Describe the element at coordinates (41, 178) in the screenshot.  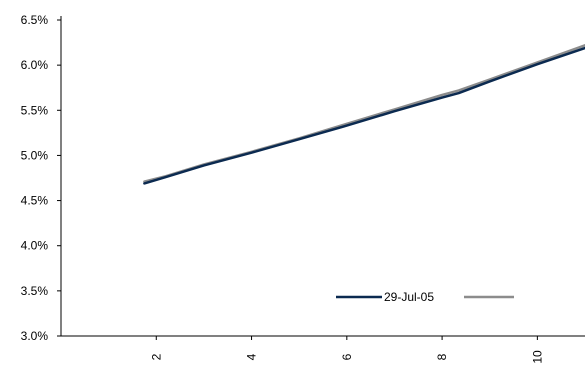
I see `y-axis-ticks: 3.0% 3.5% 4.0% 4.5% 5.0% 5.5% 6.0% 6.5%` at that location.